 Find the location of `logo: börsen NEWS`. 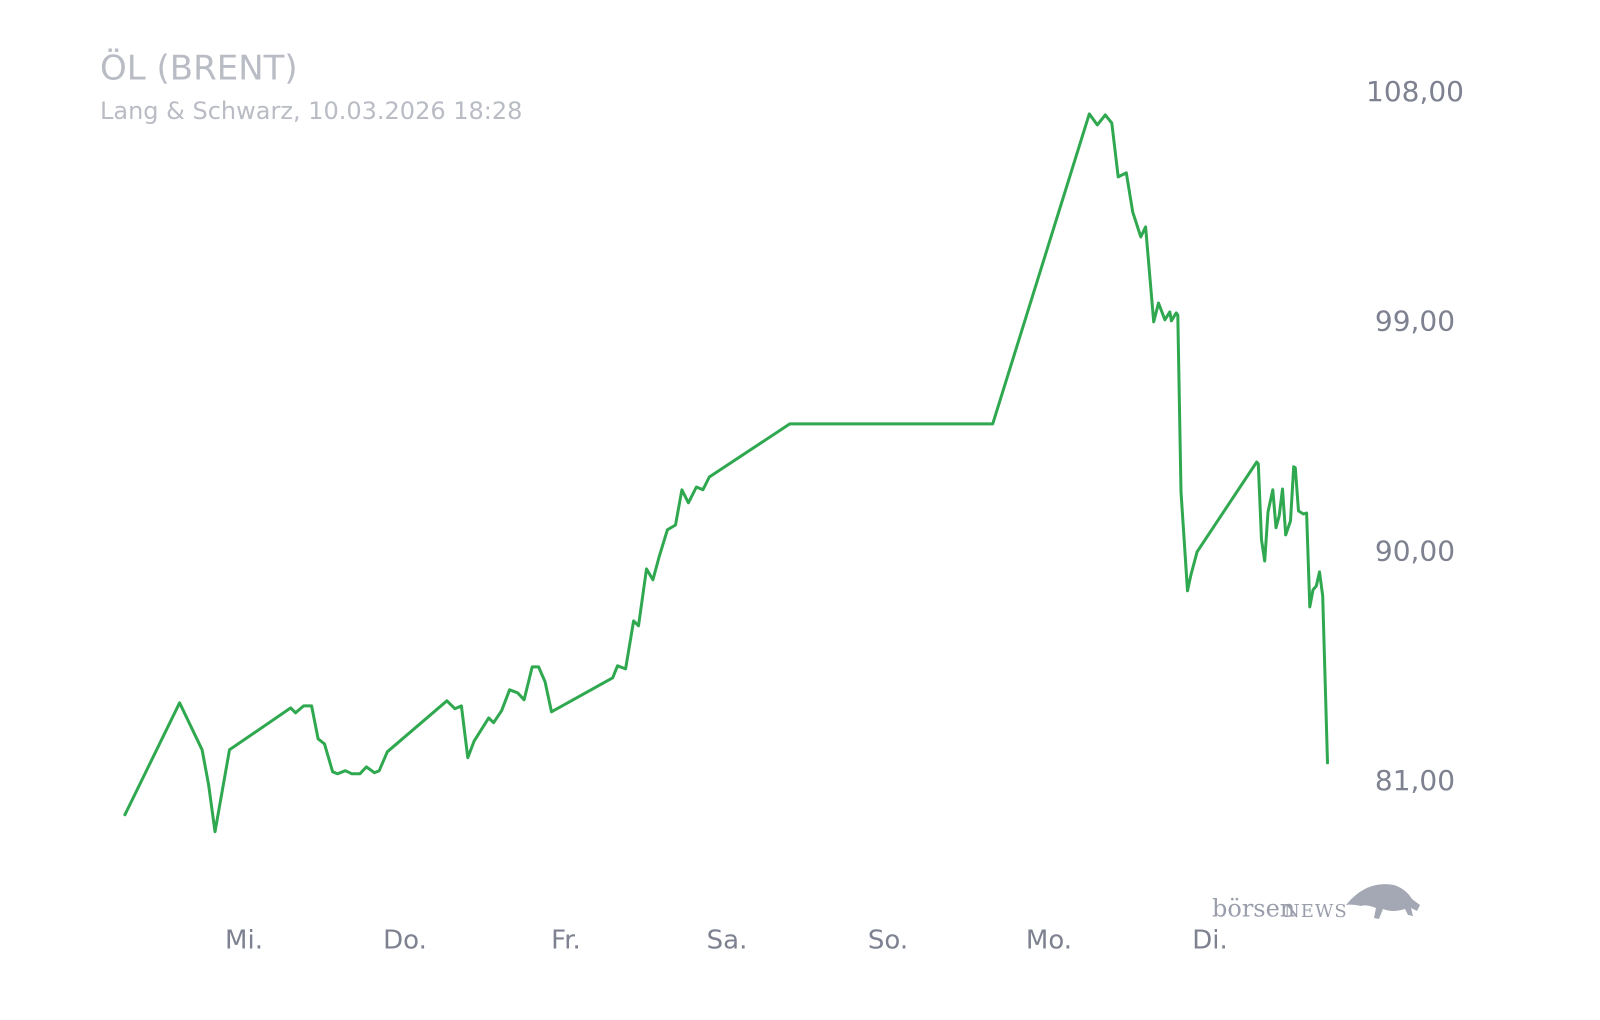

logo: börsen NEWS is located at coordinates (1316, 903).